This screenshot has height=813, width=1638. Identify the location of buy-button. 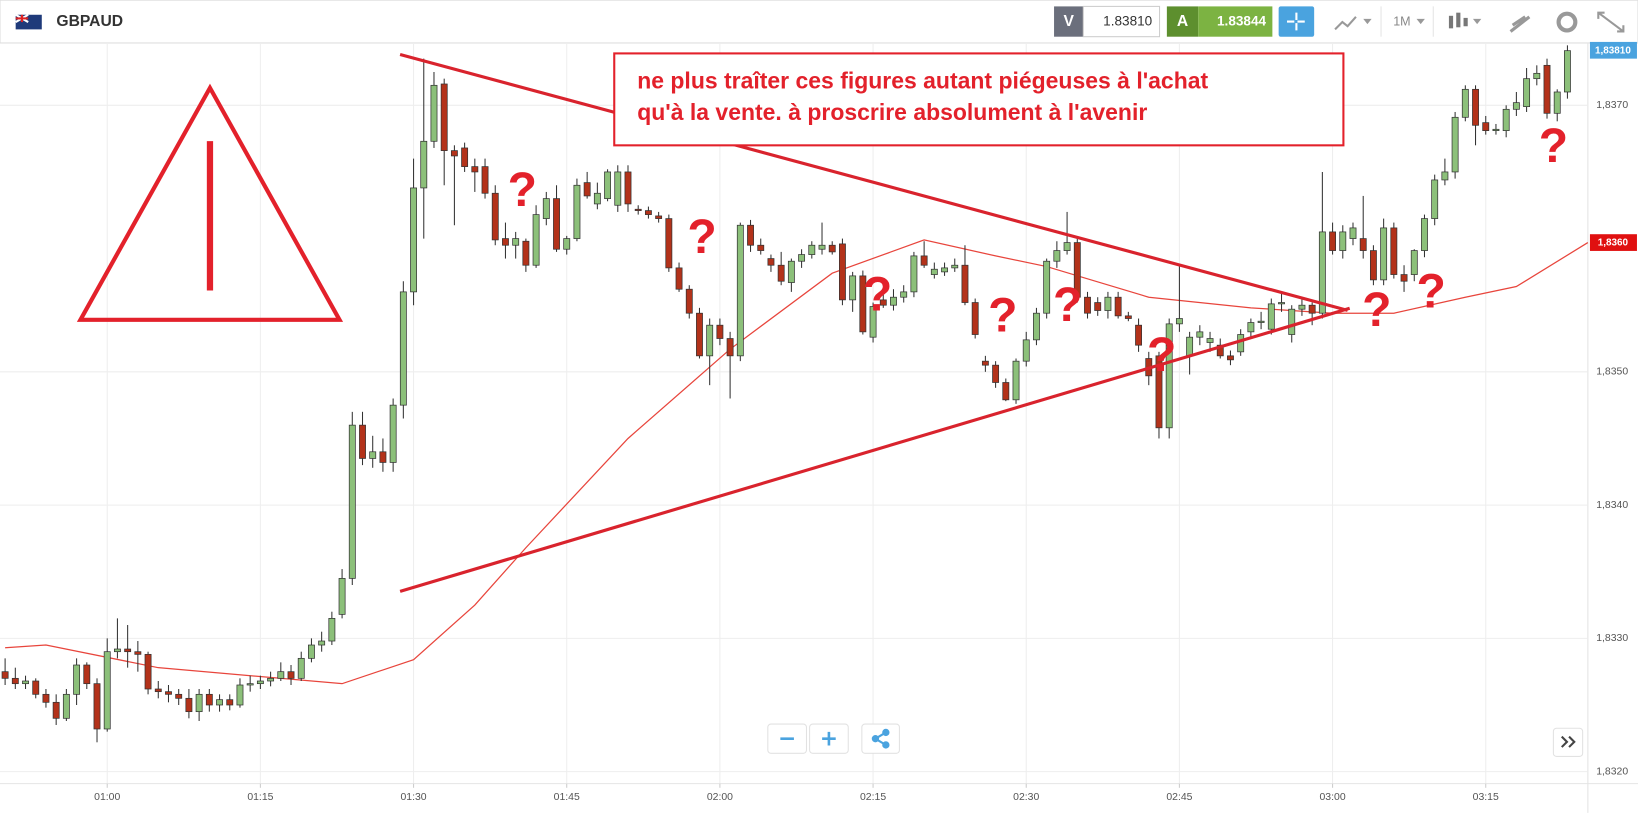
(1182, 21).